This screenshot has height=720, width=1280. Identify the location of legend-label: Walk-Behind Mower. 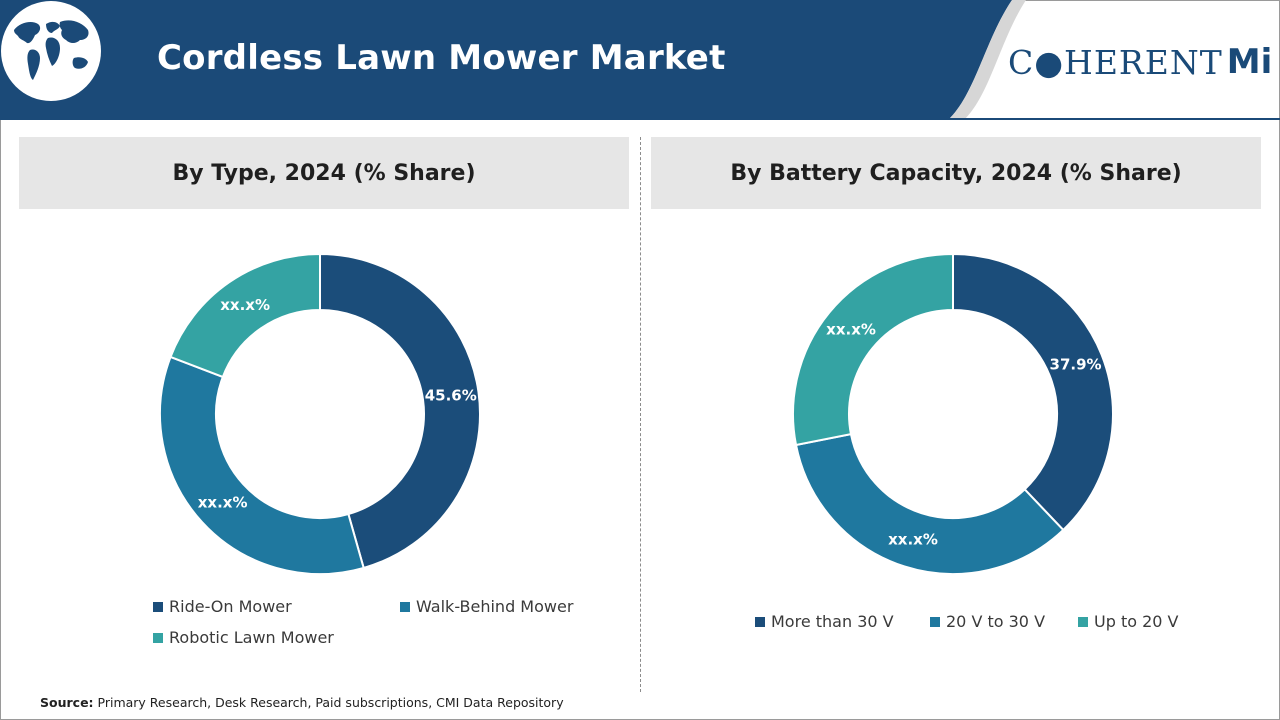
(495, 606).